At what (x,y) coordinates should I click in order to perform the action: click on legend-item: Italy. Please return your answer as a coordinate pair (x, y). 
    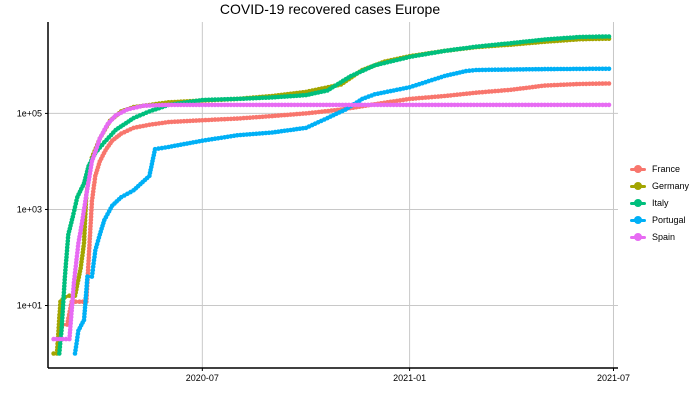
    Looking at the image, I should click on (664, 202).